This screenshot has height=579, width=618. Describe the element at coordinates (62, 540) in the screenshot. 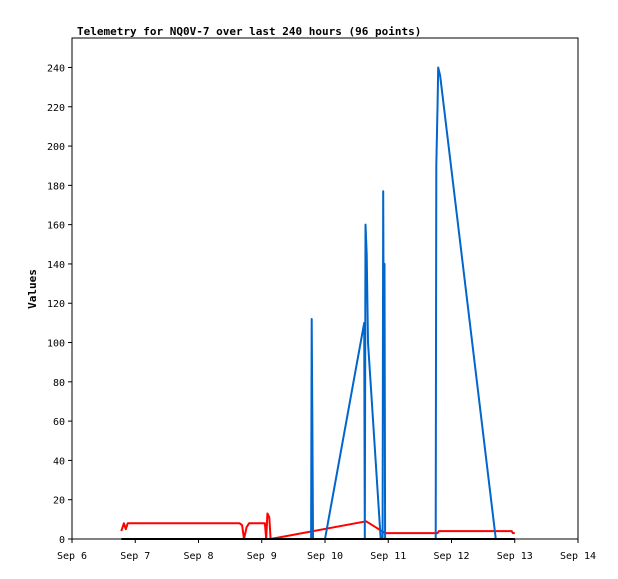

I see `y-tick-label: 0` at that location.